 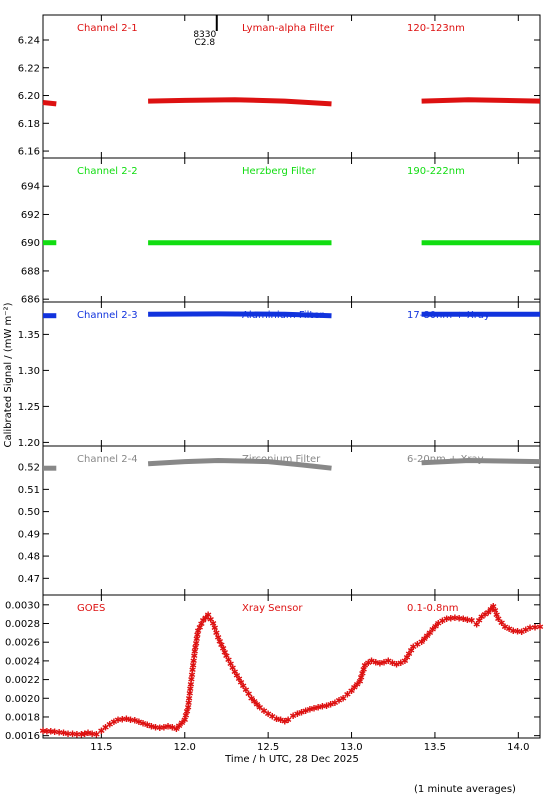 What do you see at coordinates (29, 124) in the screenshot?
I see `y-tick-label: 6.18` at bounding box center [29, 124].